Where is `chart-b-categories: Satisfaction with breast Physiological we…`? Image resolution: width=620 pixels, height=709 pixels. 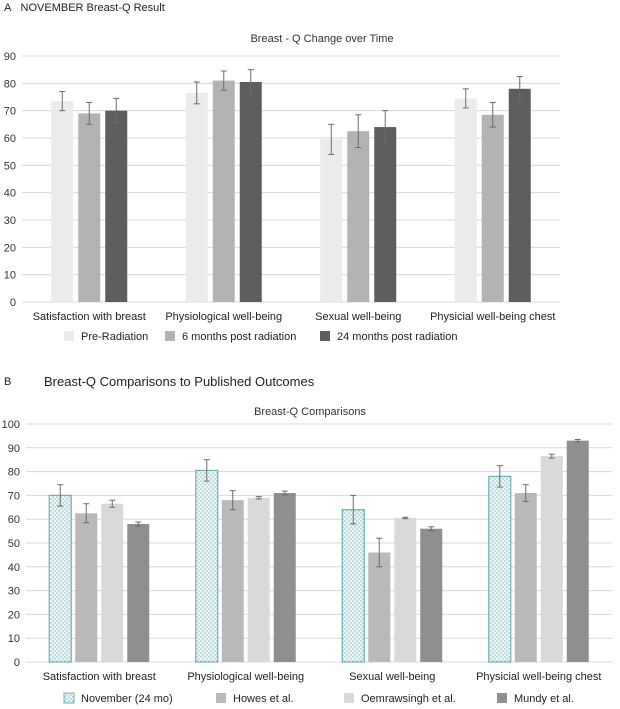 chart-b-categories: Satisfaction with breast Physiological we… is located at coordinates (322, 677).